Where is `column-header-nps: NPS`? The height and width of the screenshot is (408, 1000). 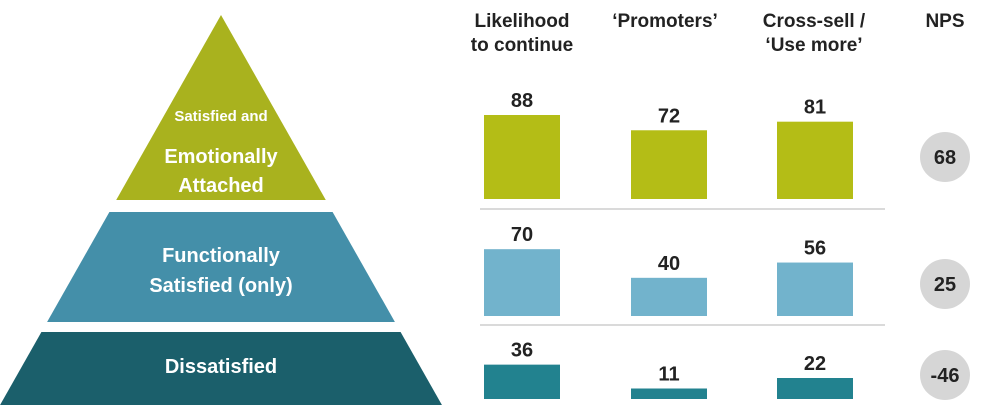
column-header-nps: NPS is located at coordinates (945, 22).